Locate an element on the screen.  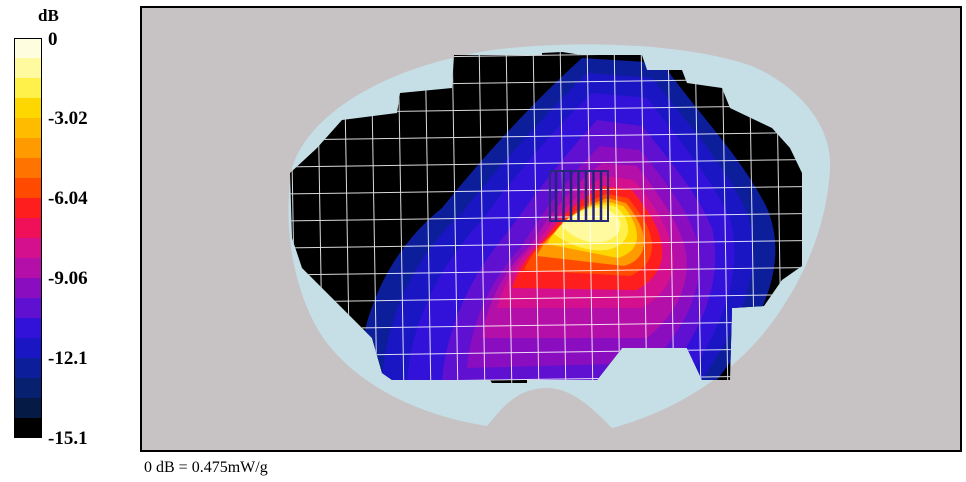
colorbar-tick-label: -9.06 is located at coordinates (68, 278).